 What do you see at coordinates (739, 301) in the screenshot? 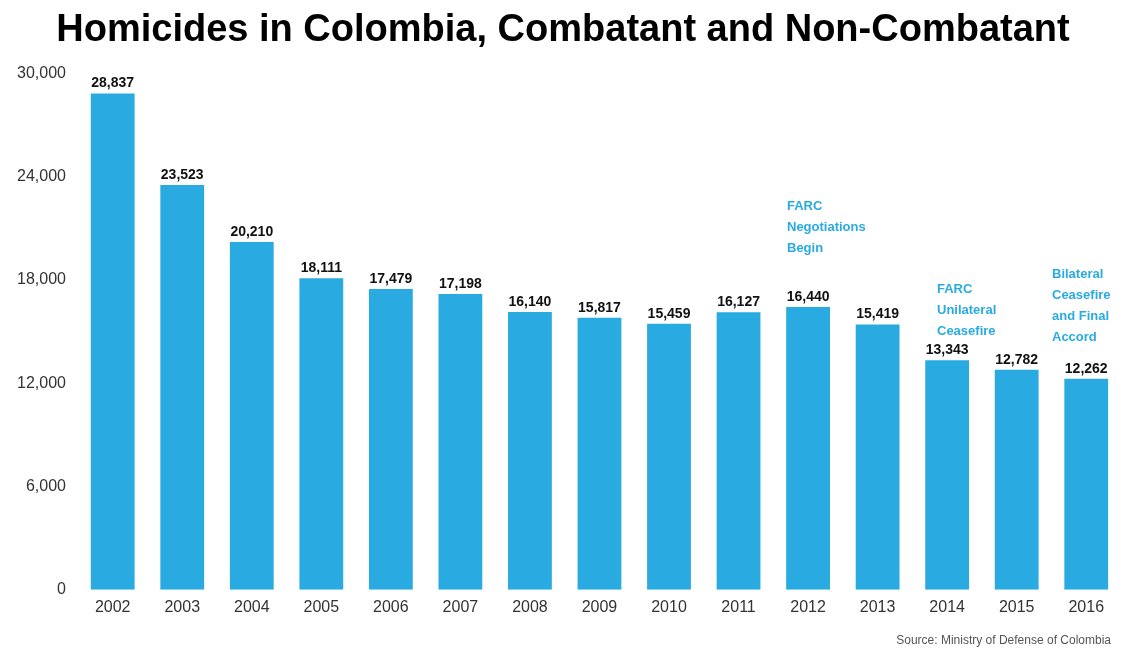
I see `data-label: 16,127` at bounding box center [739, 301].